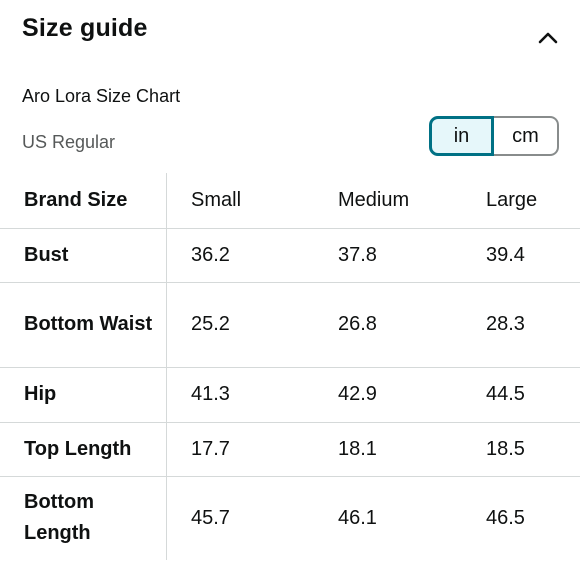 The width and height of the screenshot is (580, 580). Describe the element at coordinates (69, 142) in the screenshot. I see `size-region-label: US Regular` at that location.